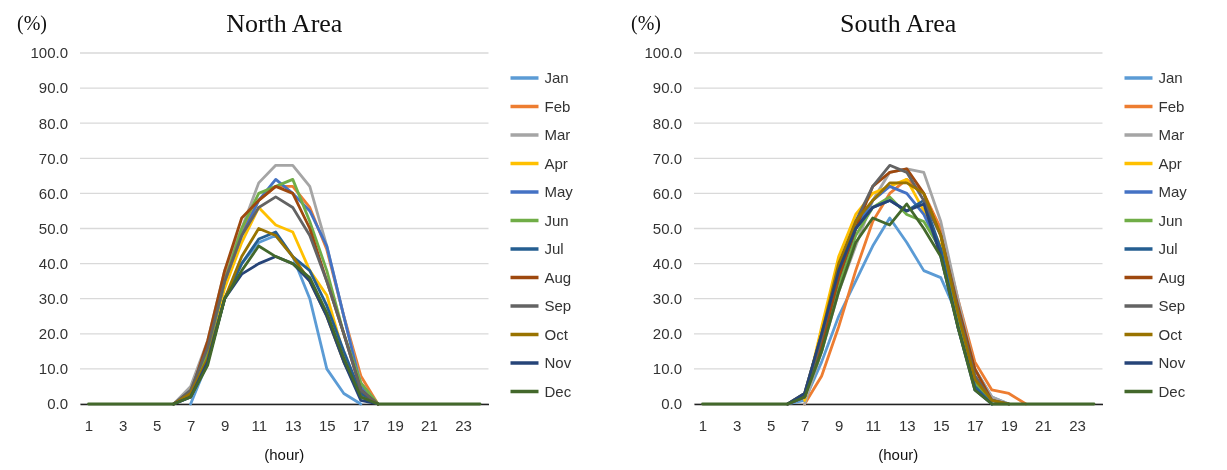  What do you see at coordinates (898, 23) in the screenshot?
I see `chart-title: South Area` at bounding box center [898, 23].